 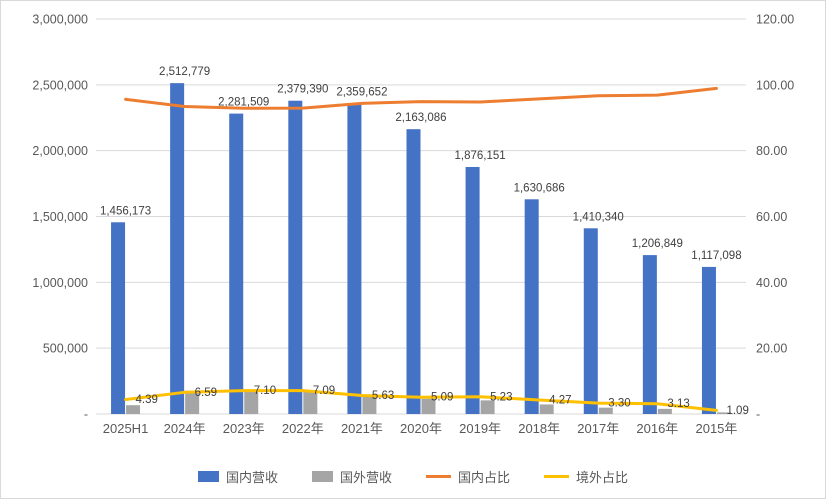 I want to click on bar-data-label: 1,456,173, so click(x=125, y=211).